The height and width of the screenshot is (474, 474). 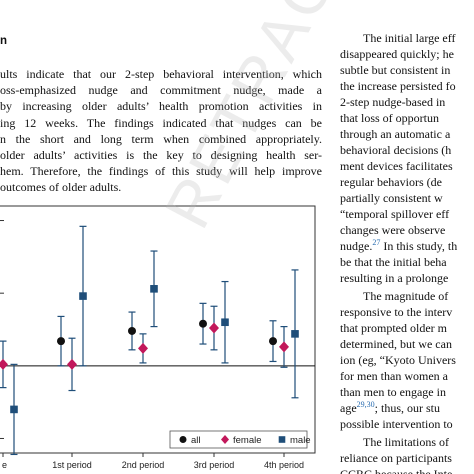 What do you see at coordinates (225, 439) in the screenshot?
I see `legend-marker-female` at bounding box center [225, 439].